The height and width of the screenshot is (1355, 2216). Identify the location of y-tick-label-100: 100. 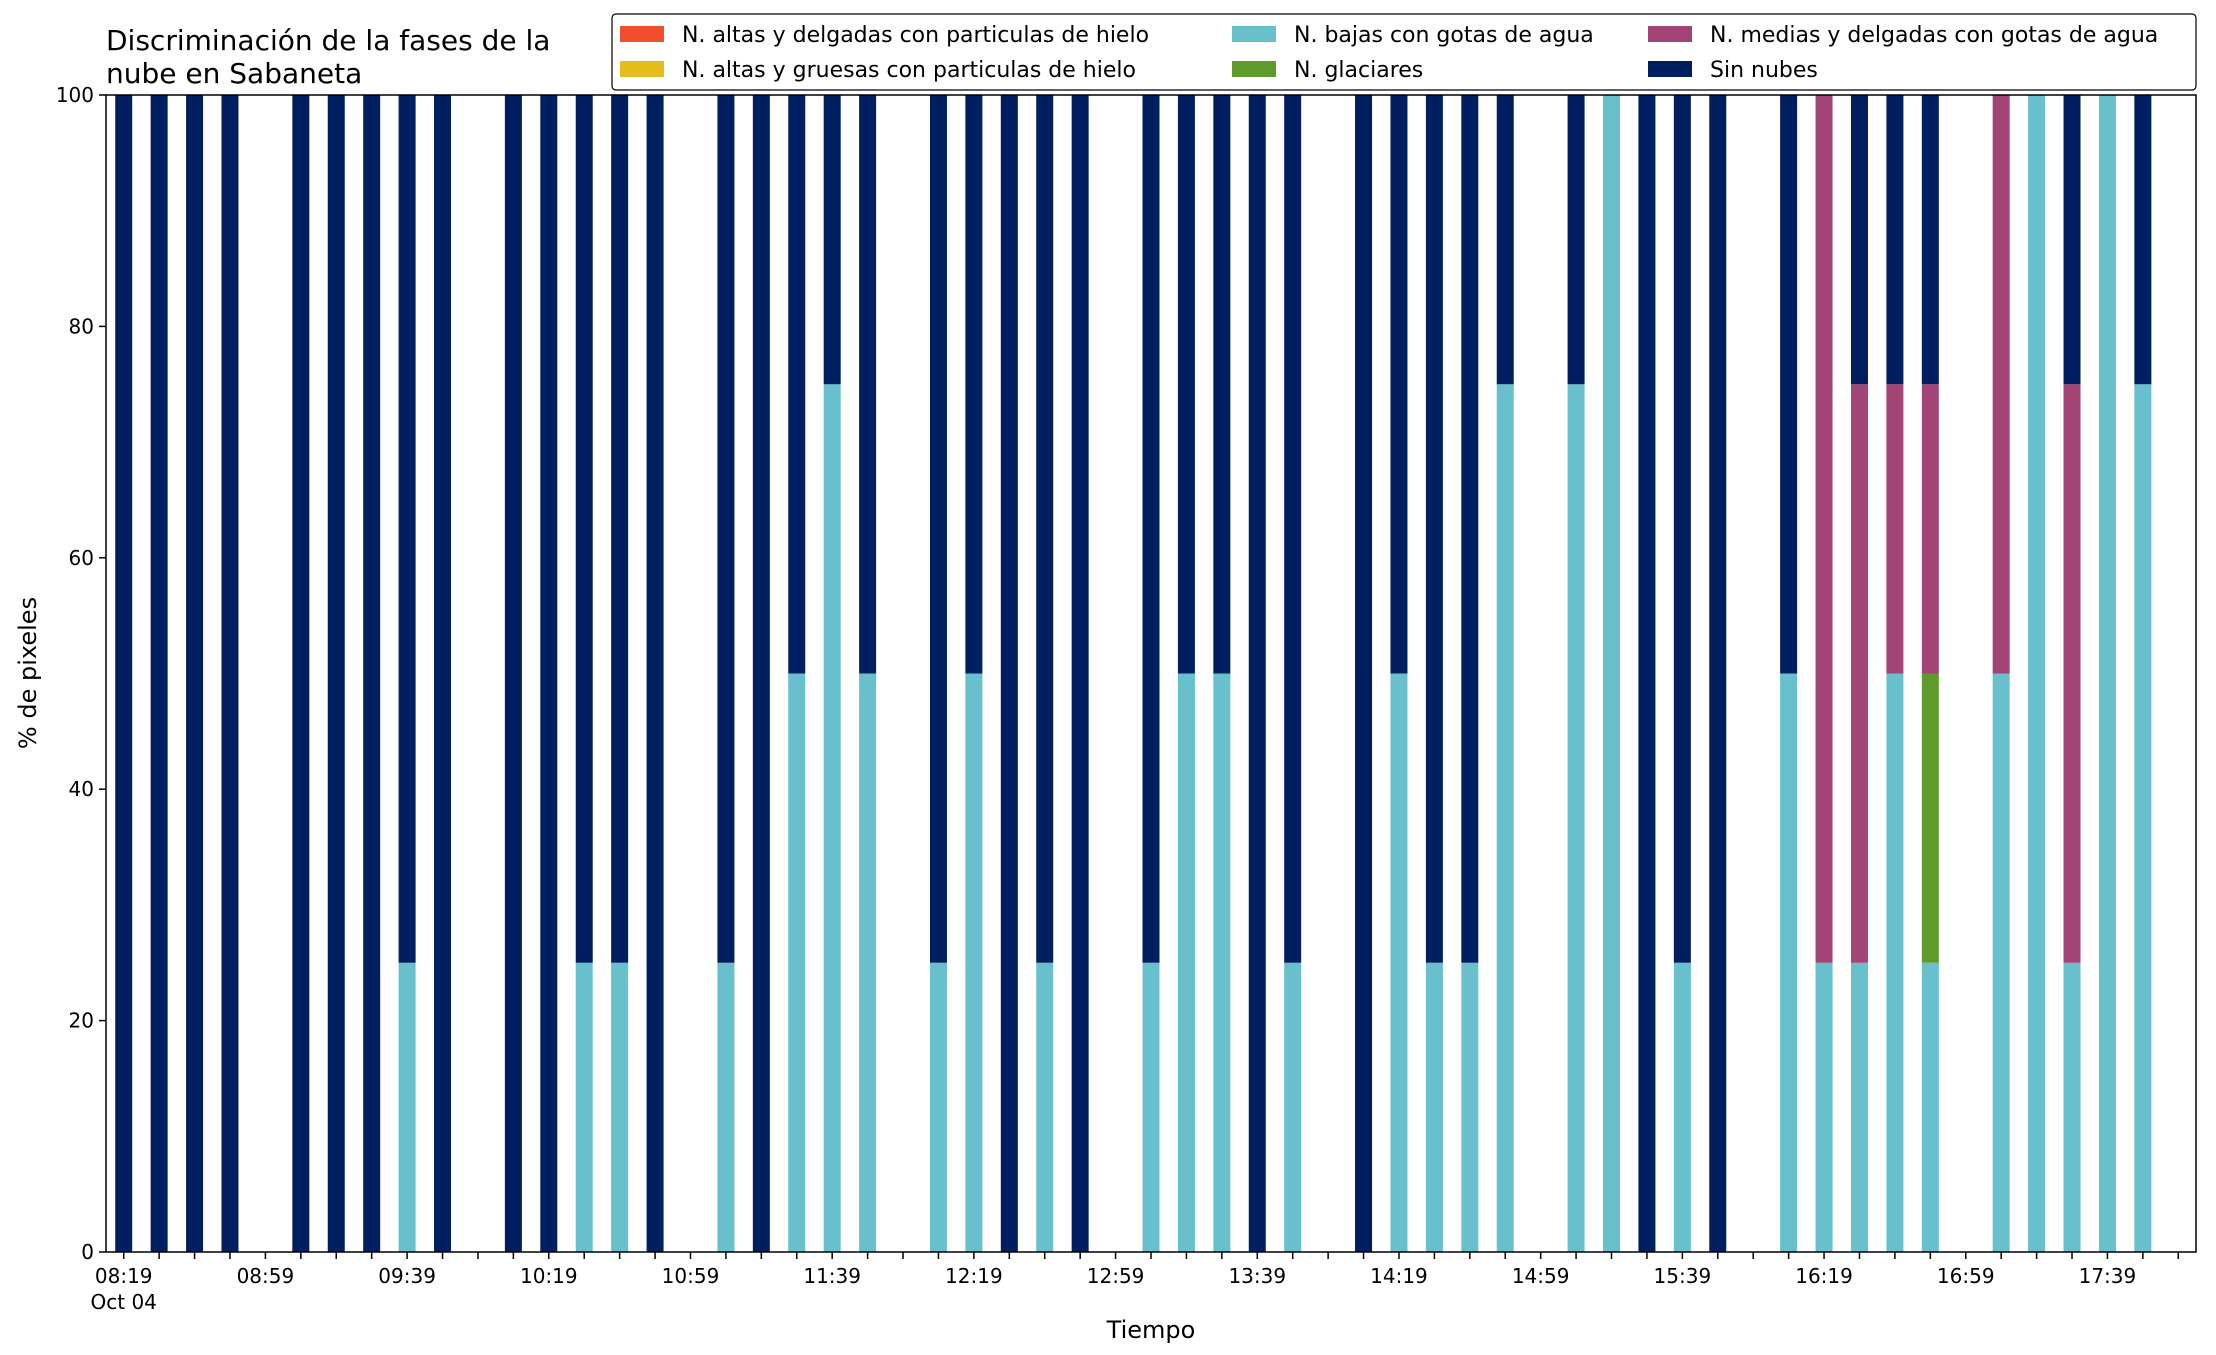
(75, 95).